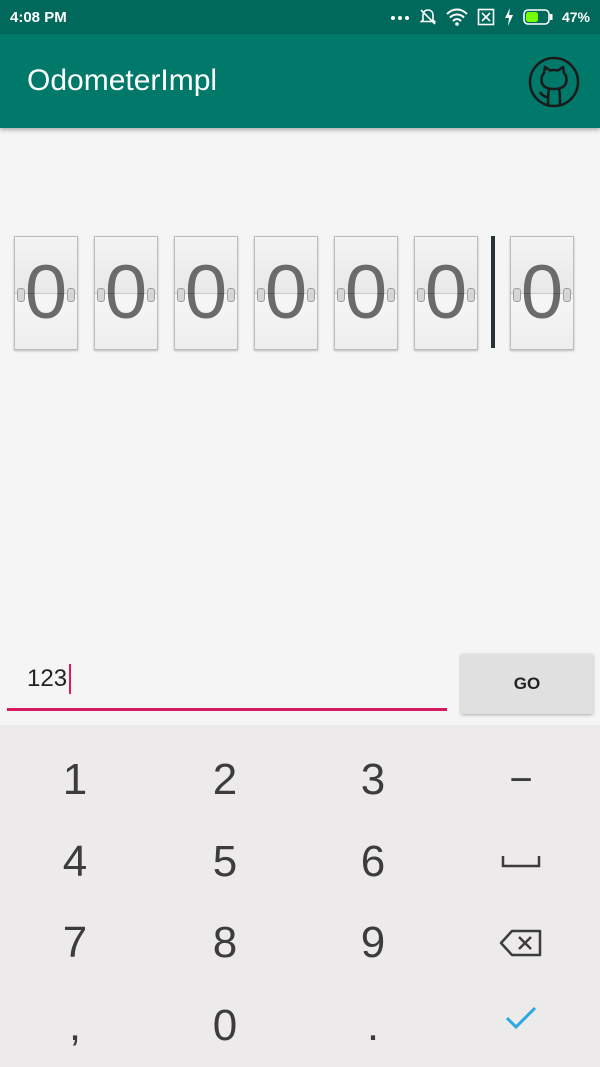 The width and height of the screenshot is (600, 1067). I want to click on key-0: 0, so click(225, 1025).